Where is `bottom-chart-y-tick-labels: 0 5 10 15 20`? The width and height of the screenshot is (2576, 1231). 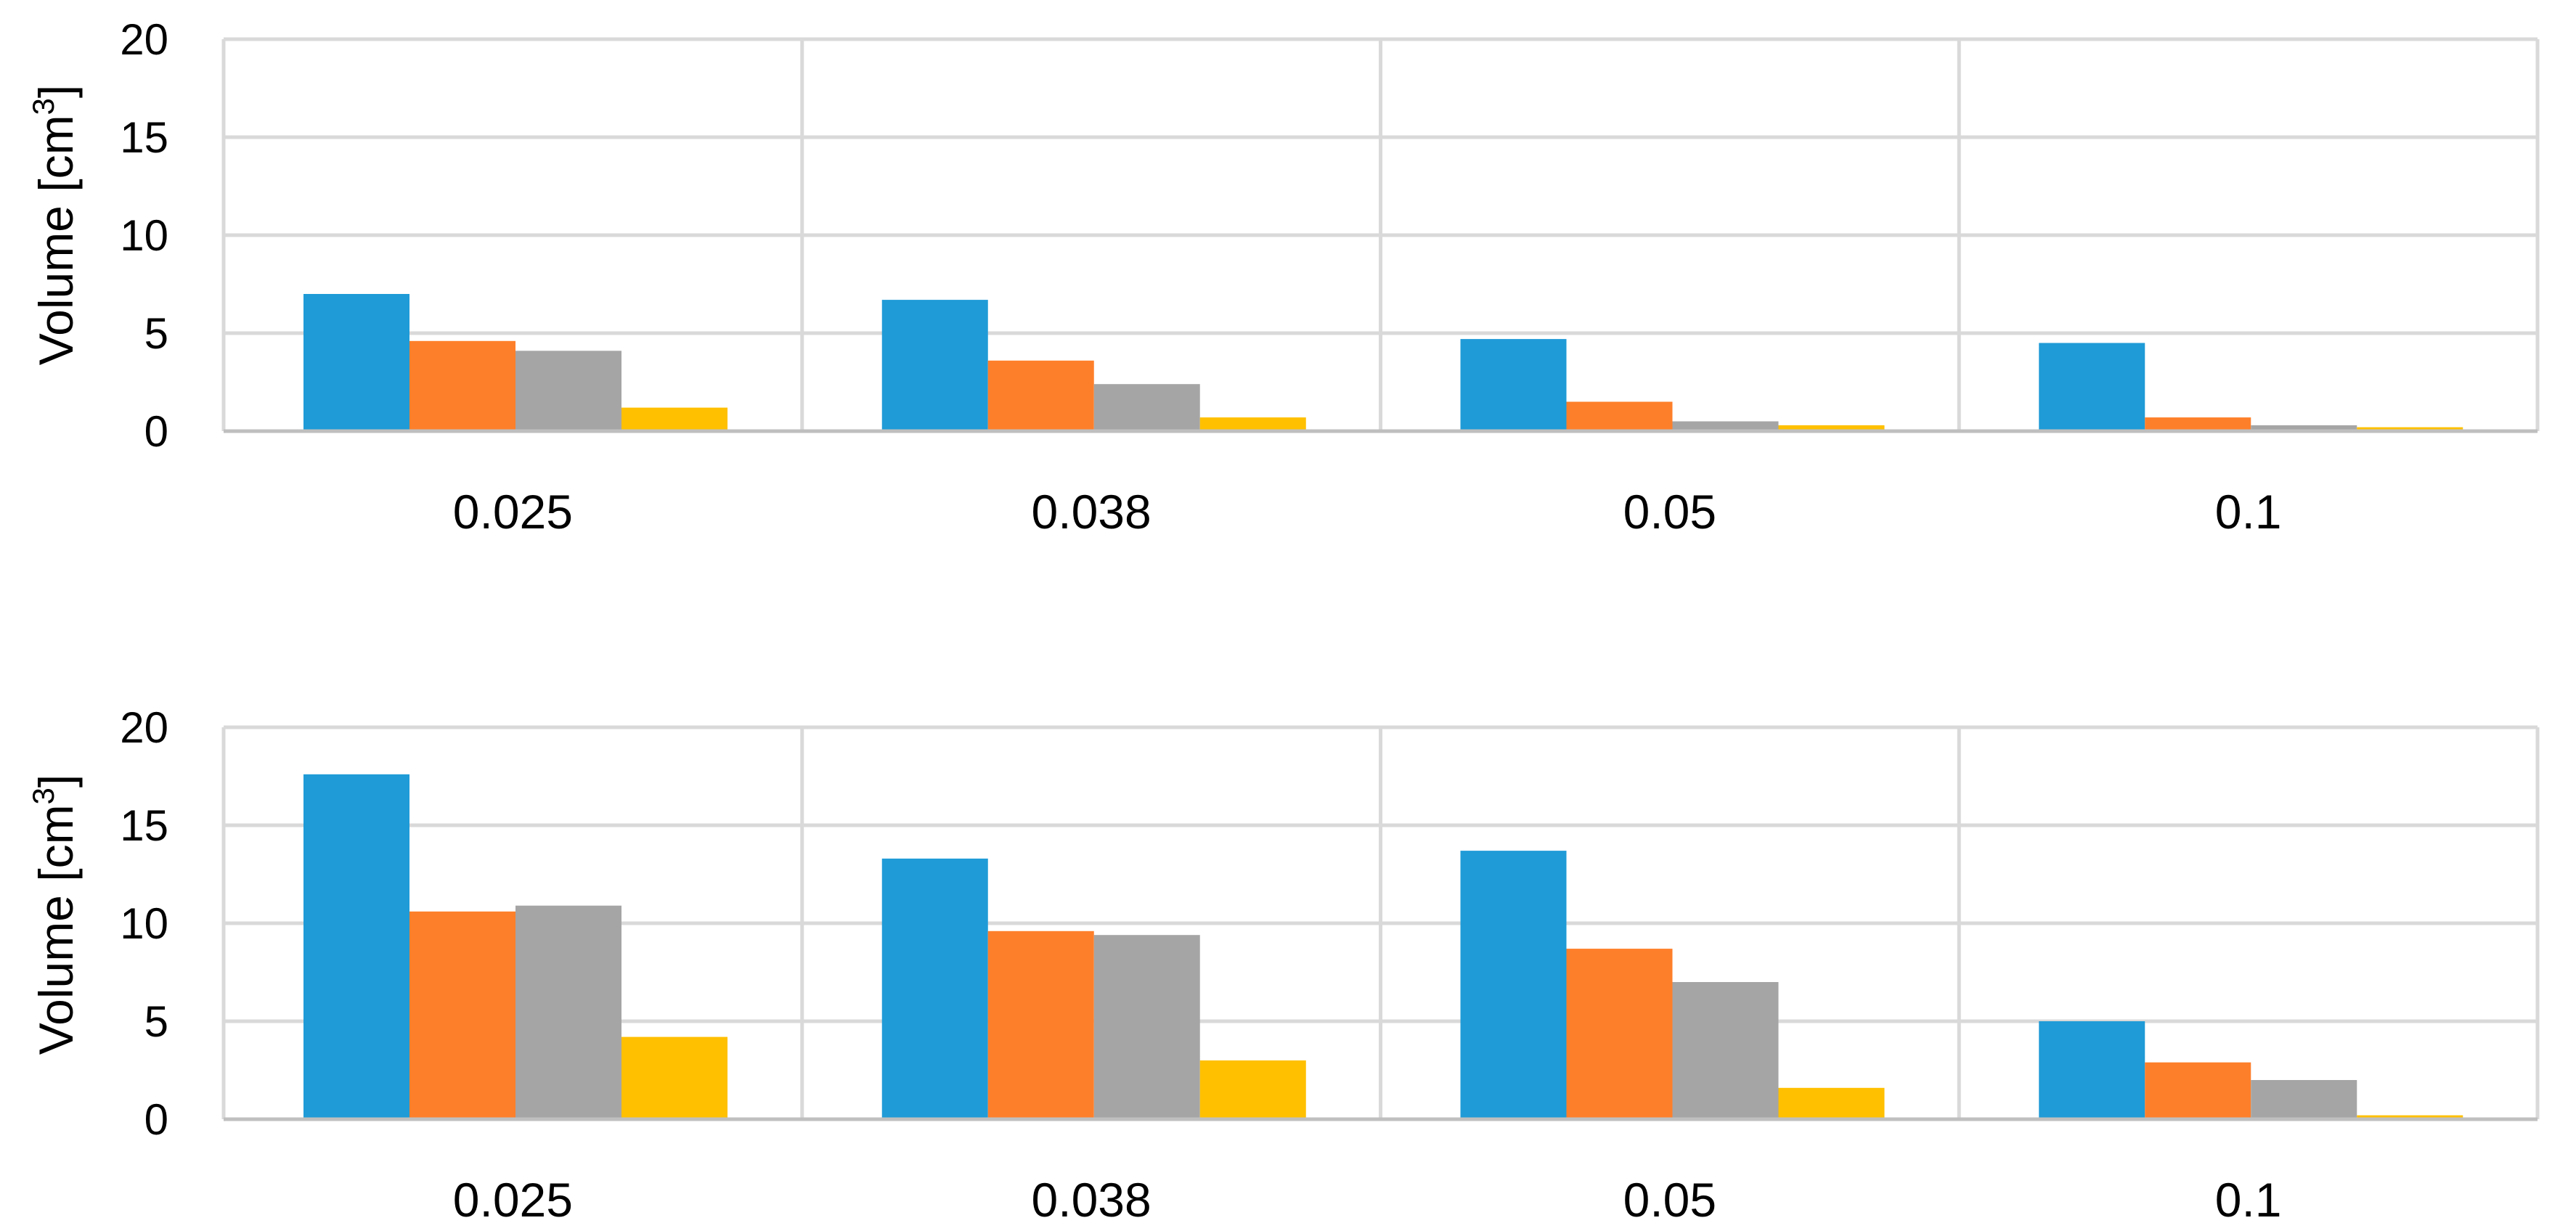
bottom-chart-y-tick-labels: 0 5 10 15 20 is located at coordinates (144, 923).